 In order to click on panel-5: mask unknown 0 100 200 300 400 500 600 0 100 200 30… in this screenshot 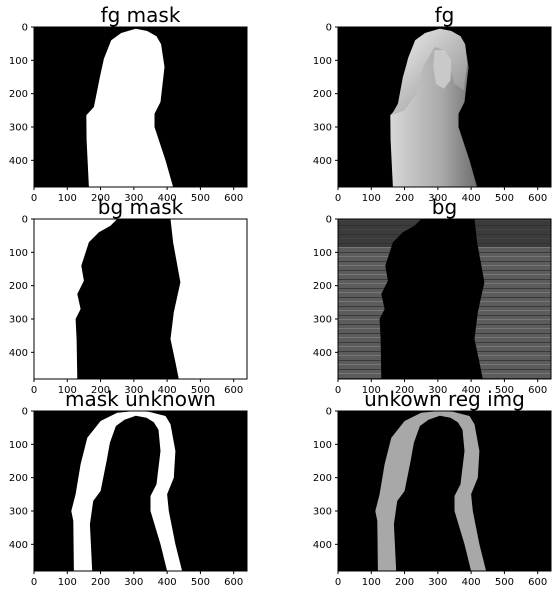, I will do `click(128, 487)`.